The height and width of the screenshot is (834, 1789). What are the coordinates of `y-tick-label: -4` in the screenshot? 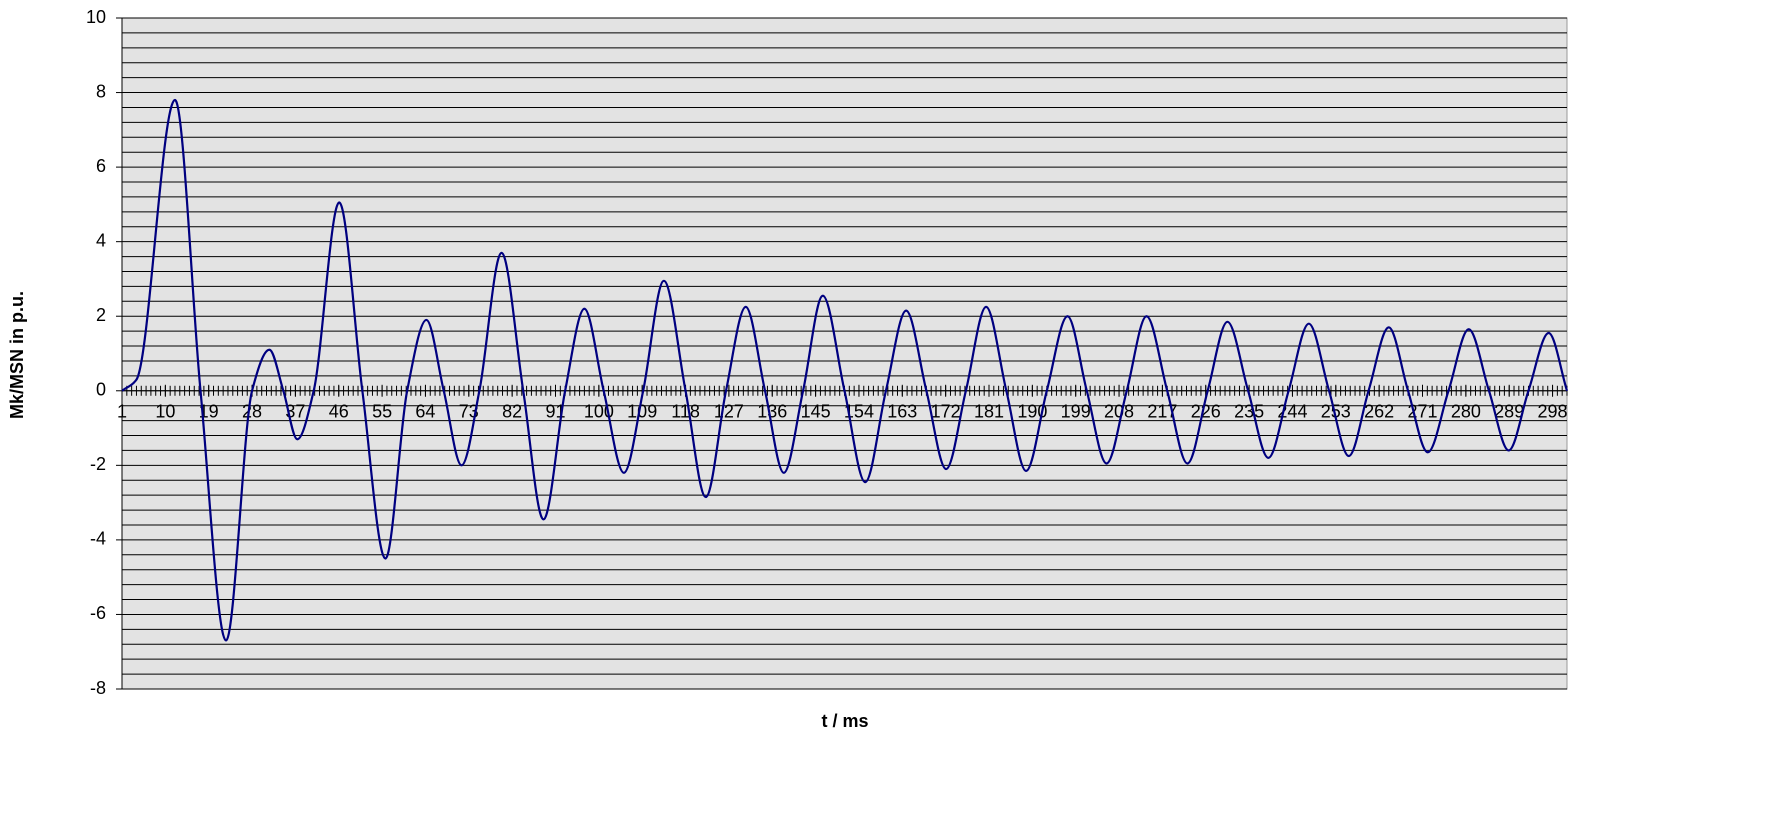 It's located at (98, 539).